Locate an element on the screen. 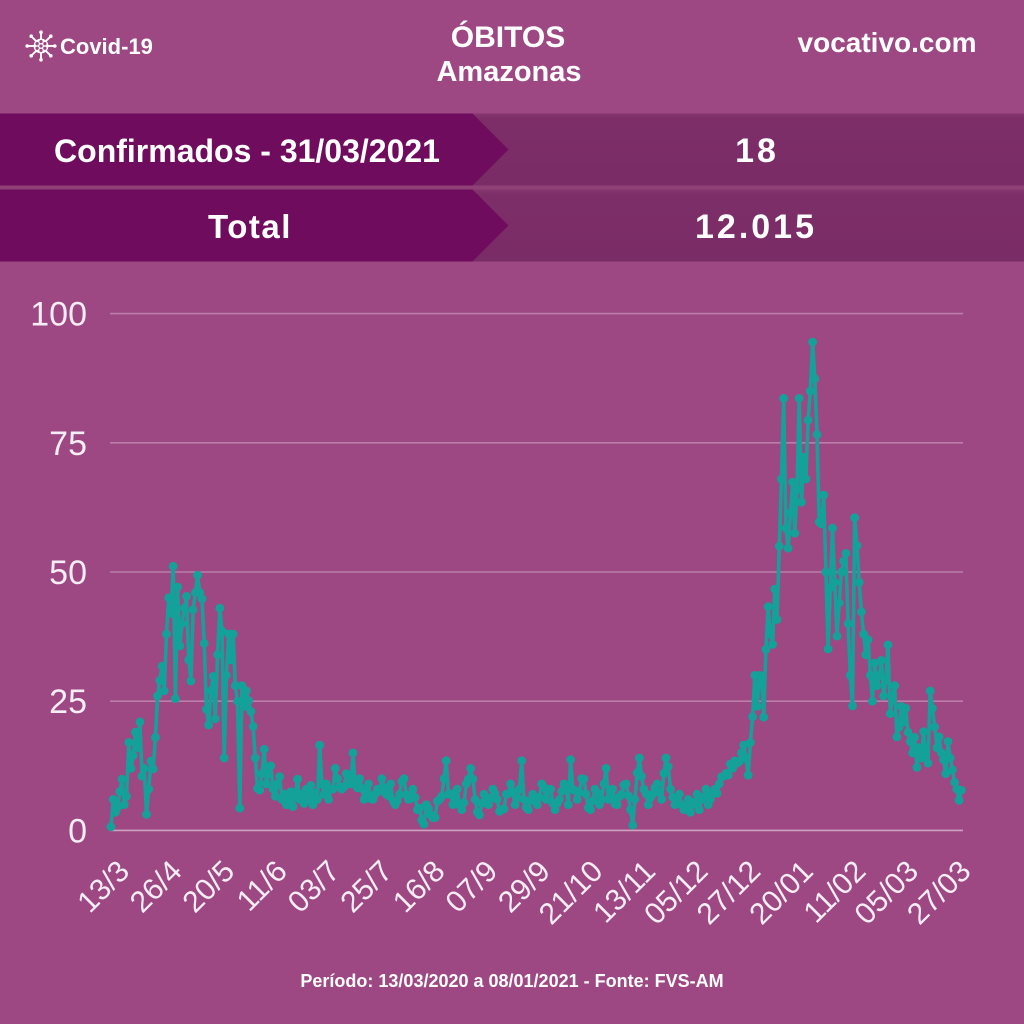  svg-text: 0 is located at coordinates (77, 831).